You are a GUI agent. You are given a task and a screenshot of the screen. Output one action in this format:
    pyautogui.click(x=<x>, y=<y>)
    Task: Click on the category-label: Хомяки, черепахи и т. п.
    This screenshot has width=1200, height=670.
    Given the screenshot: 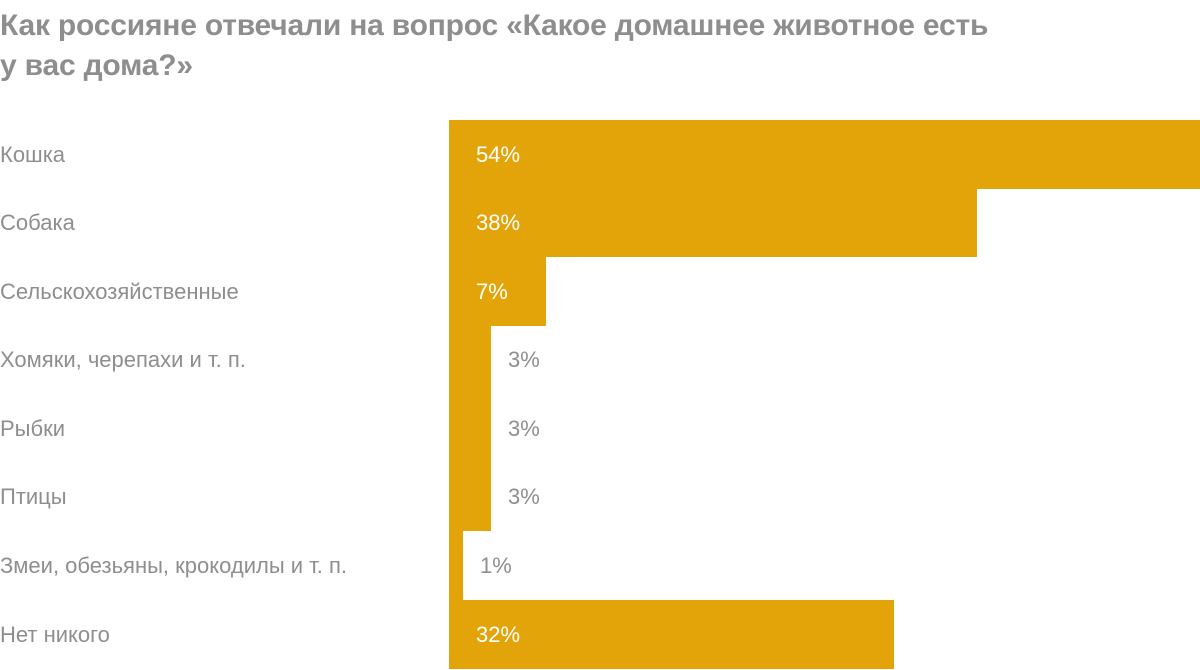 What is the action you would take?
    pyautogui.click(x=123, y=359)
    